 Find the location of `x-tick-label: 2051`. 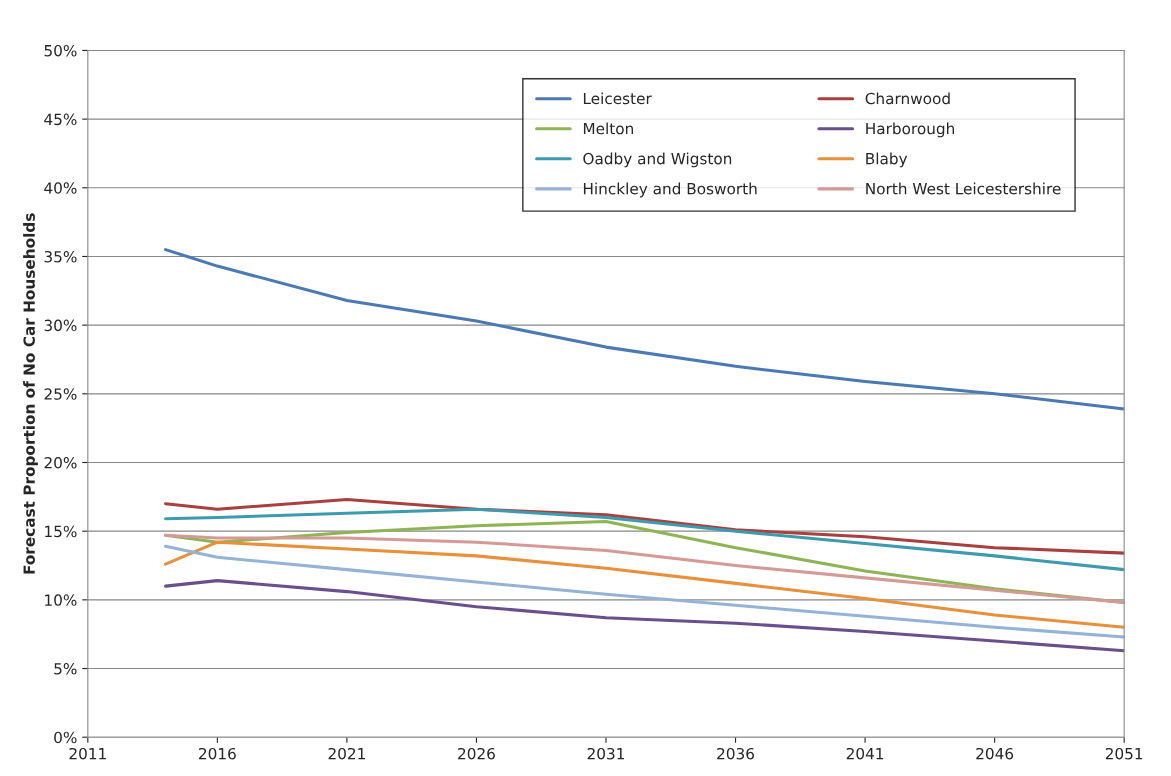

x-tick-label: 2051 is located at coordinates (1124, 753).